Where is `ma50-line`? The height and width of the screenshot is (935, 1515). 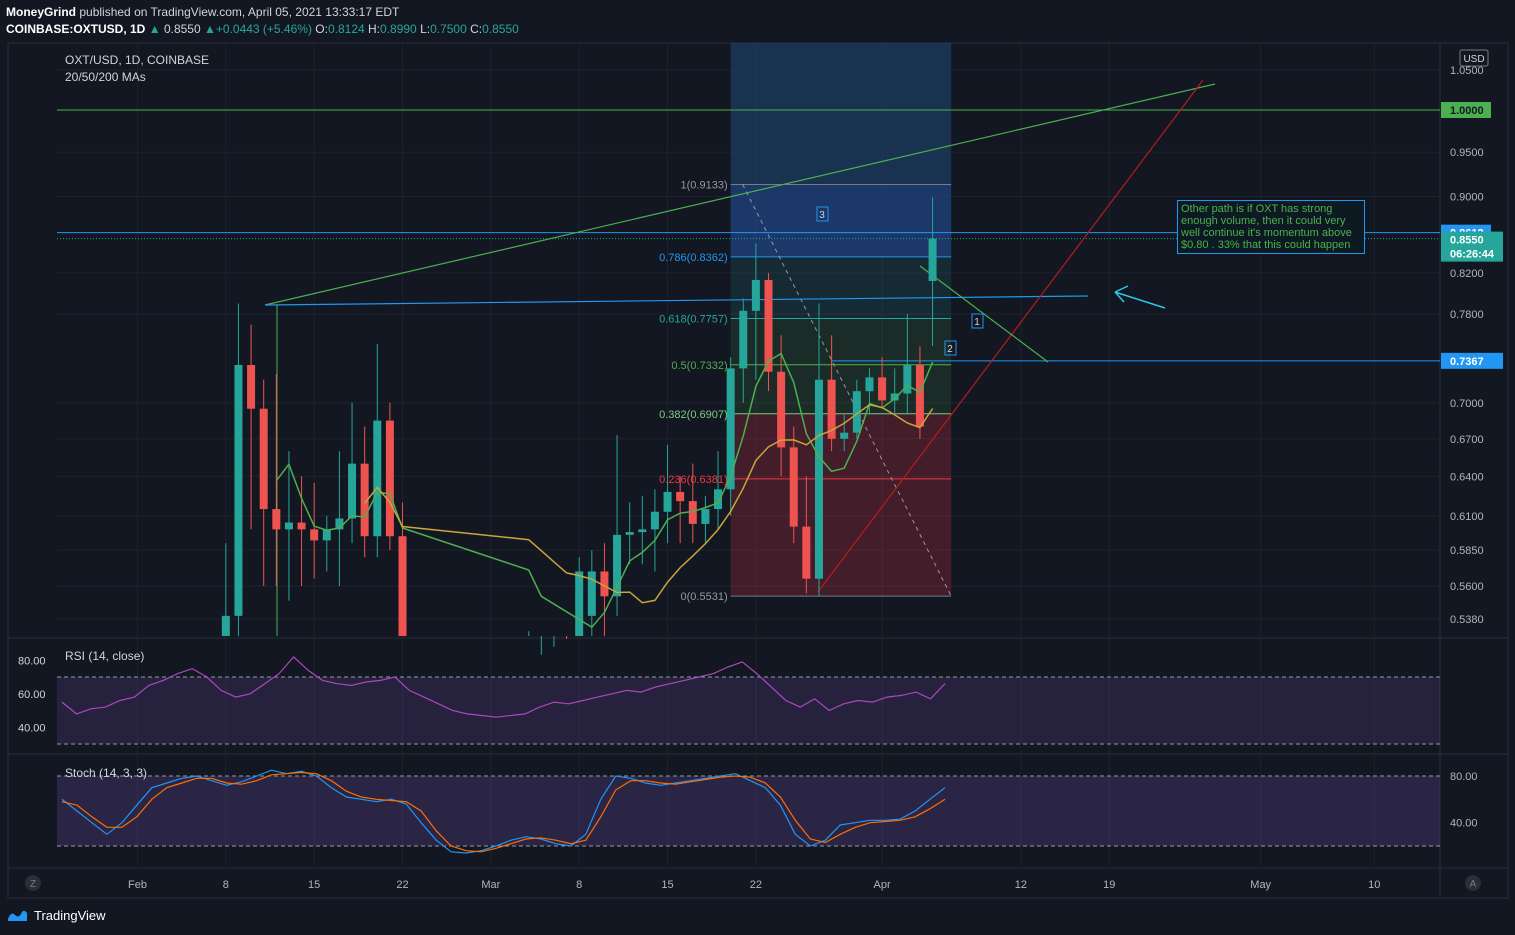 ma50-line is located at coordinates (649, 503).